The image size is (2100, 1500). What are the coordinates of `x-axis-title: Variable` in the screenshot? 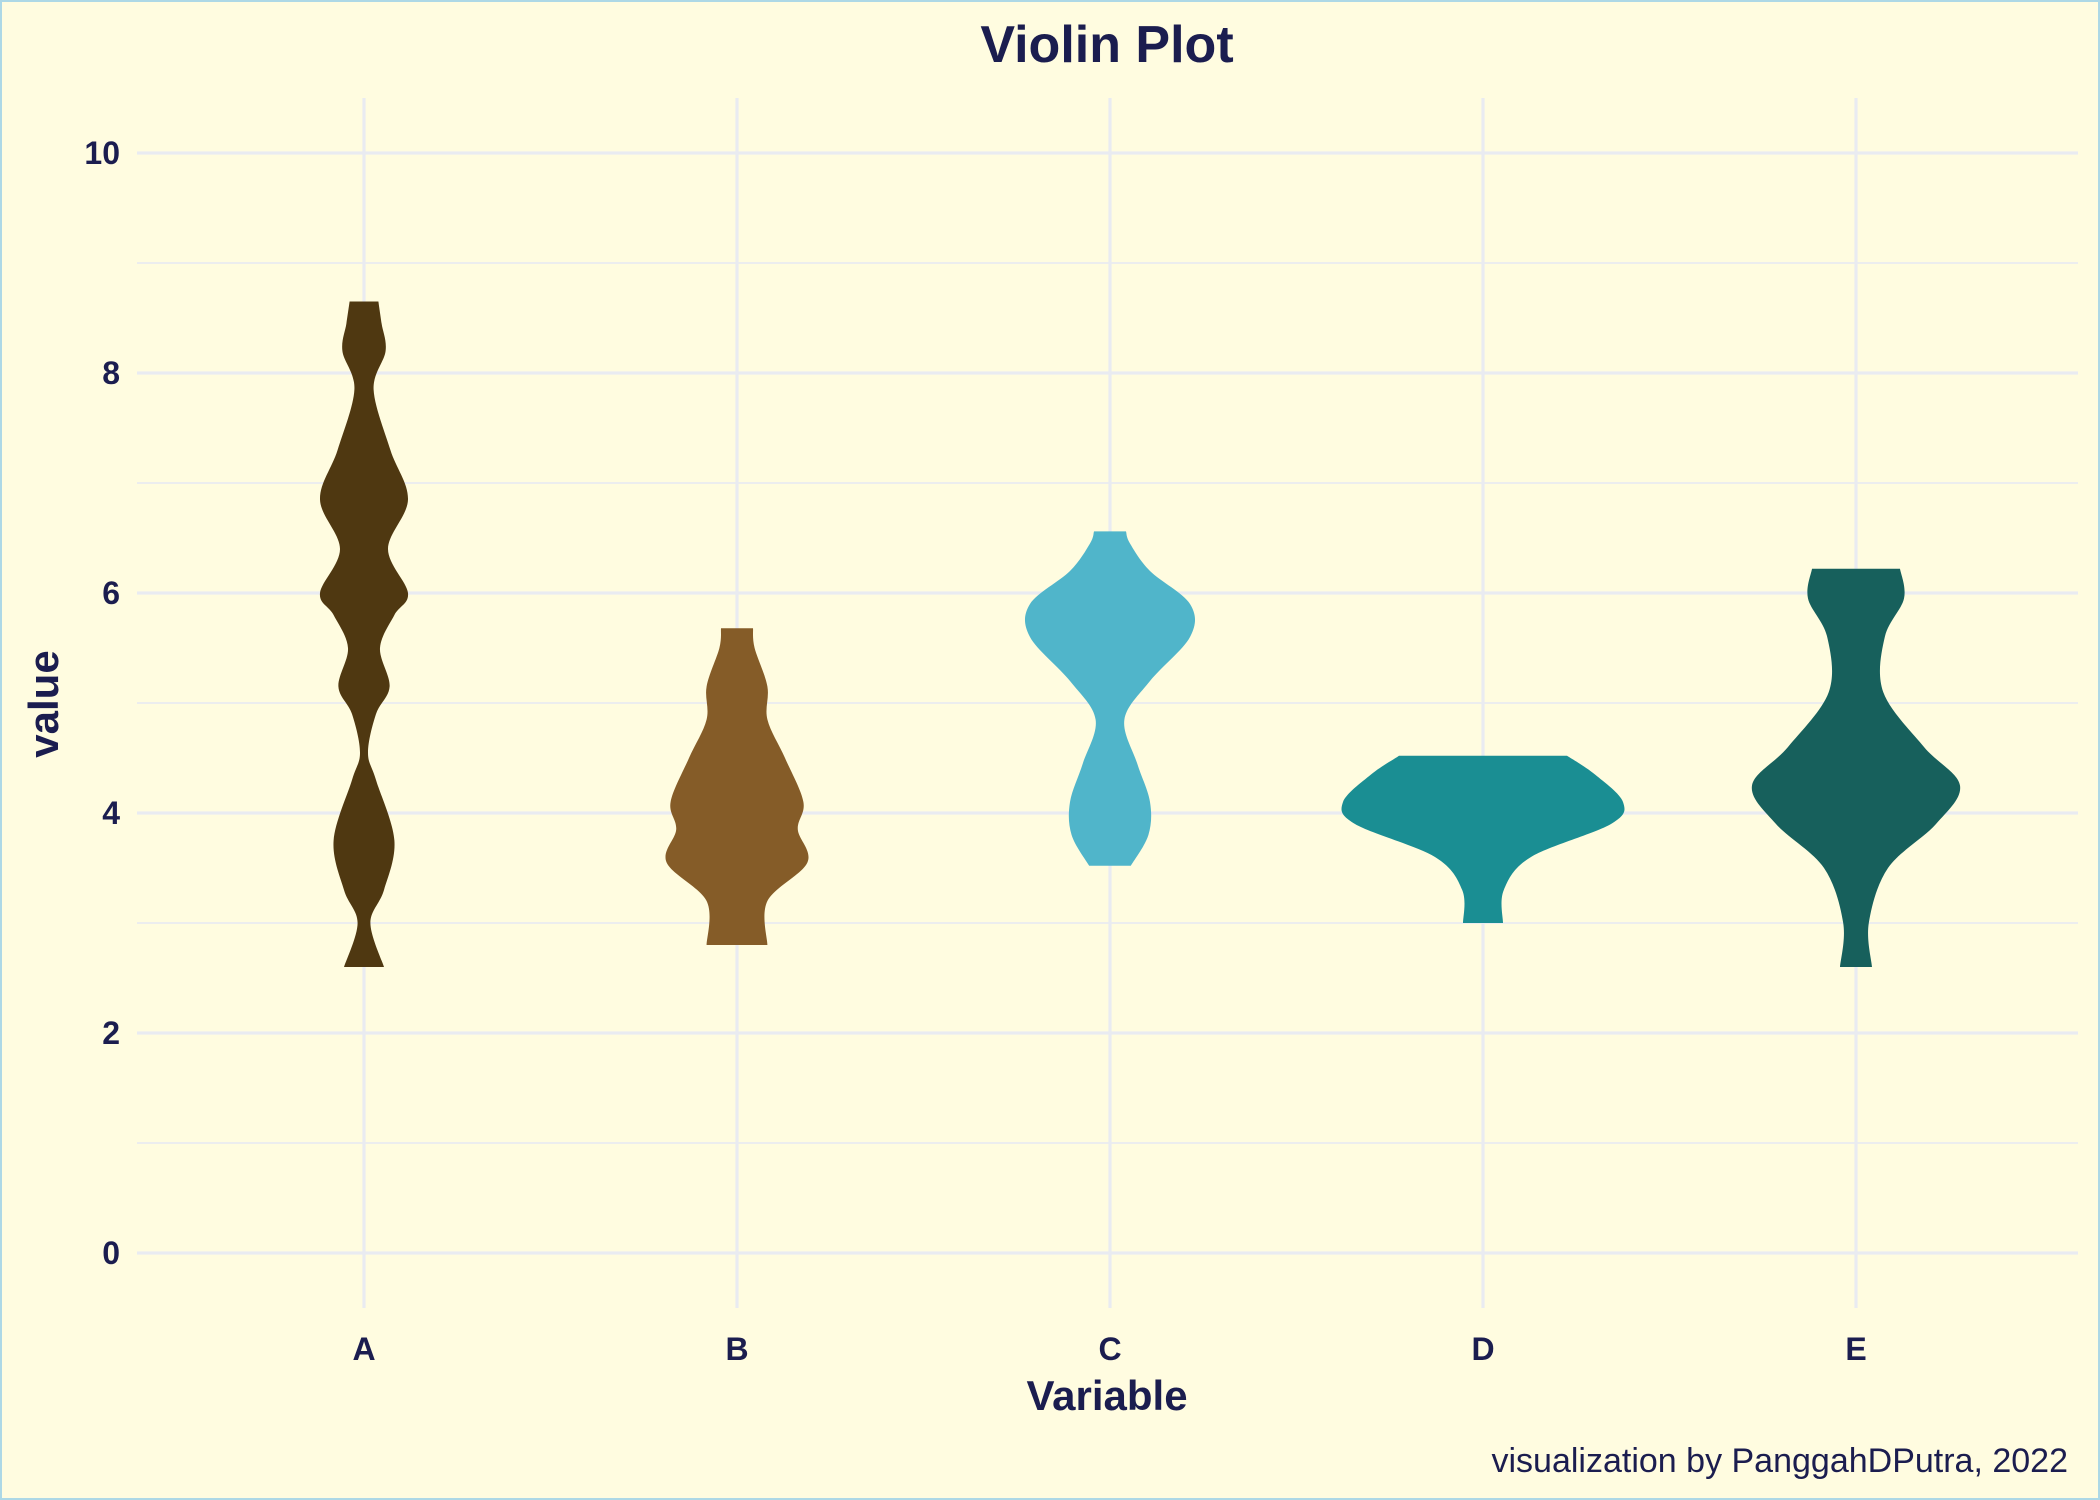 It's located at (1106, 1395).